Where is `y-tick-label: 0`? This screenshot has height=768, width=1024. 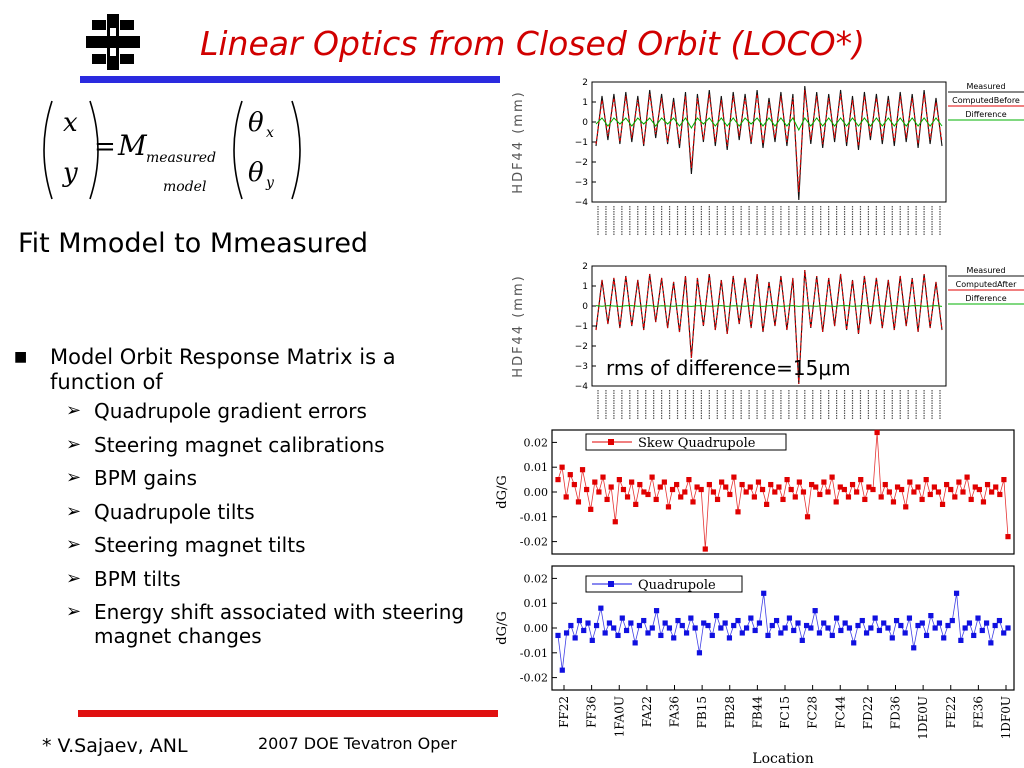
y-tick-label: 0 is located at coordinates (585, 307).